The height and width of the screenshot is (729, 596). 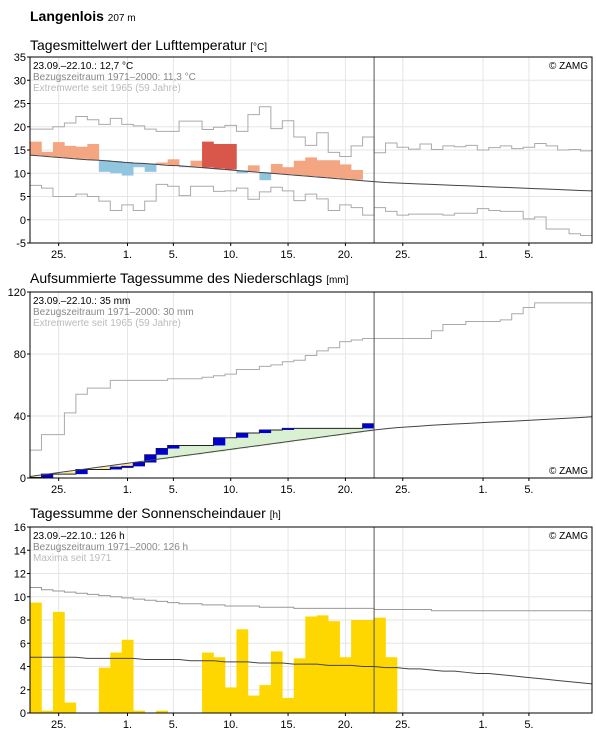 I want to click on sunshine-unit: [h], so click(x=275, y=515).